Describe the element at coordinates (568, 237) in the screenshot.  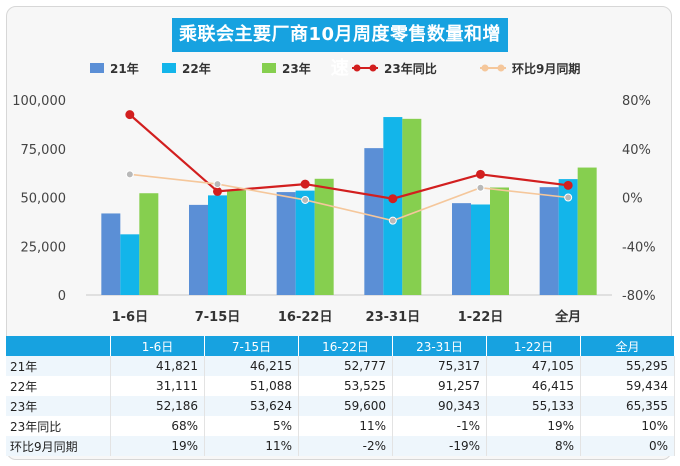
I see `bar-22年-全月` at that location.